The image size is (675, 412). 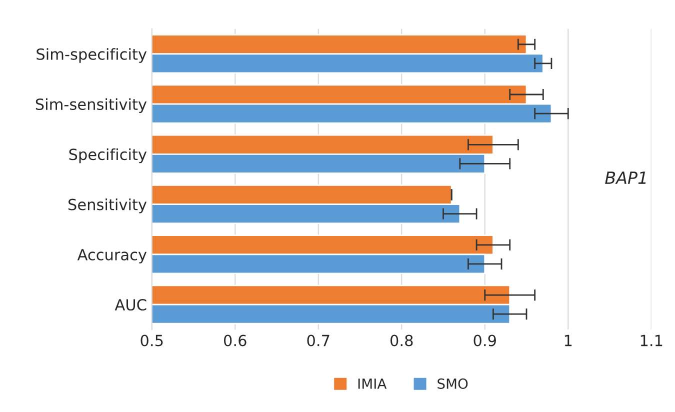 What do you see at coordinates (108, 156) in the screenshot?
I see `y-tick-label: Specificity` at bounding box center [108, 156].